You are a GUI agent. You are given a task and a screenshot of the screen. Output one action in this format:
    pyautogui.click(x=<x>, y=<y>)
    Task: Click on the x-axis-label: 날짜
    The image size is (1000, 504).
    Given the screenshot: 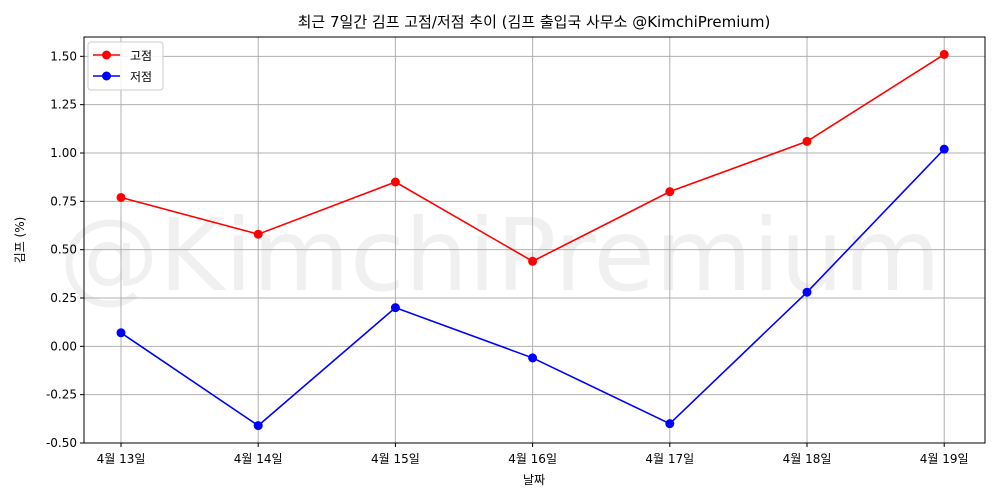 What is the action you would take?
    pyautogui.click(x=534, y=480)
    